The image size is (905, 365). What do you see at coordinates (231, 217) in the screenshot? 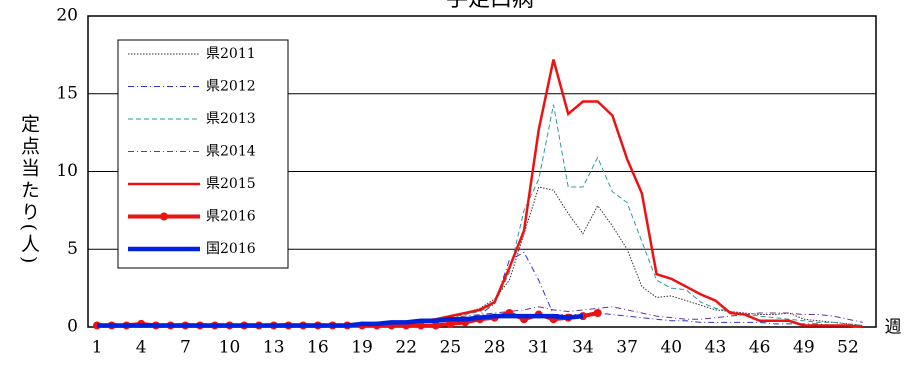
I see `legend-label: 県2016` at bounding box center [231, 217].